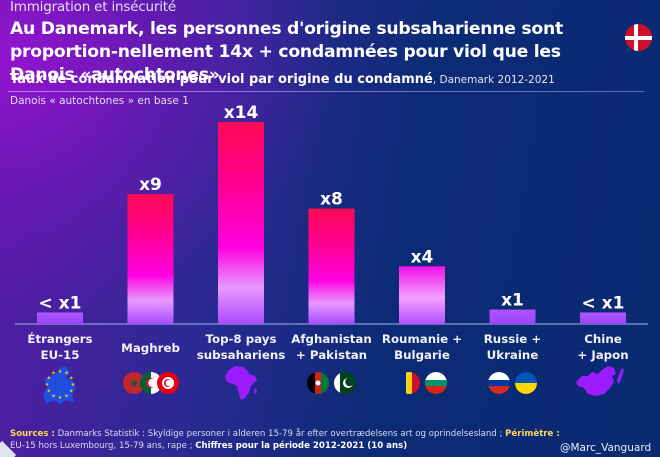 Image resolution: width=660 pixels, height=457 pixels. I want to click on romania-flag-icon, so click(408, 385).